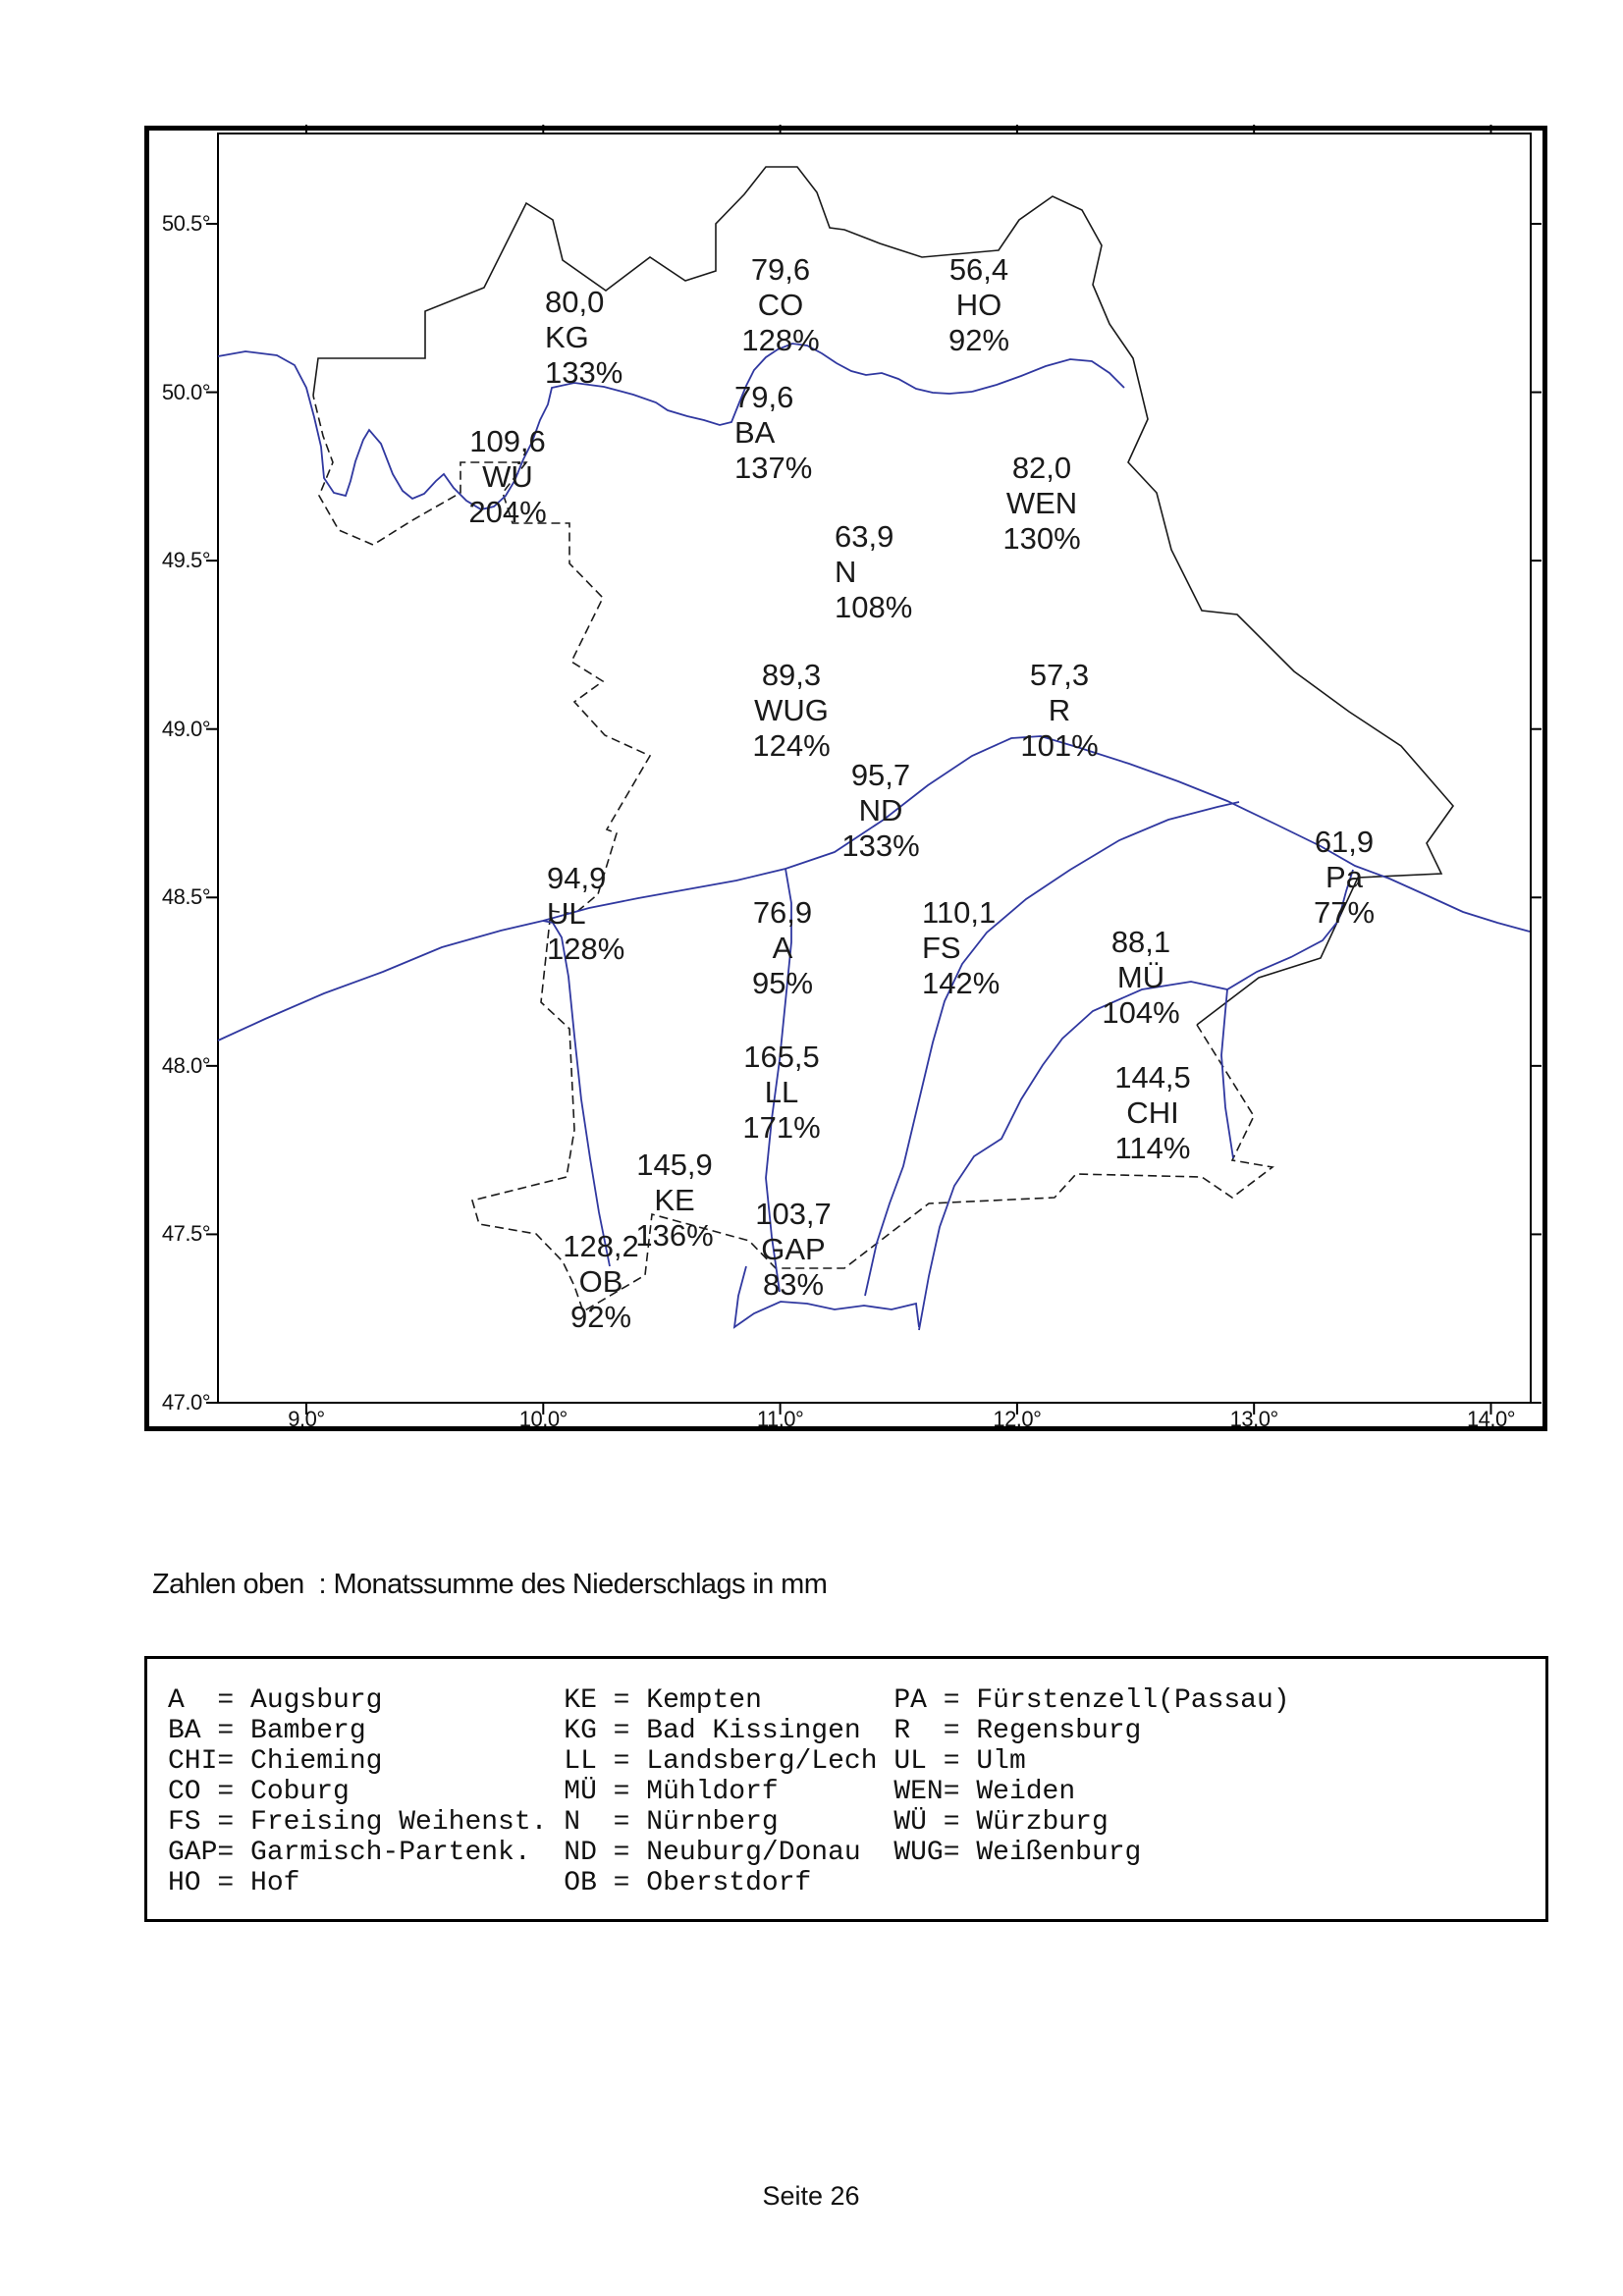 This screenshot has width=1623, height=2296. What do you see at coordinates (577, 878) in the screenshot?
I see `station-precip: 94,9` at bounding box center [577, 878].